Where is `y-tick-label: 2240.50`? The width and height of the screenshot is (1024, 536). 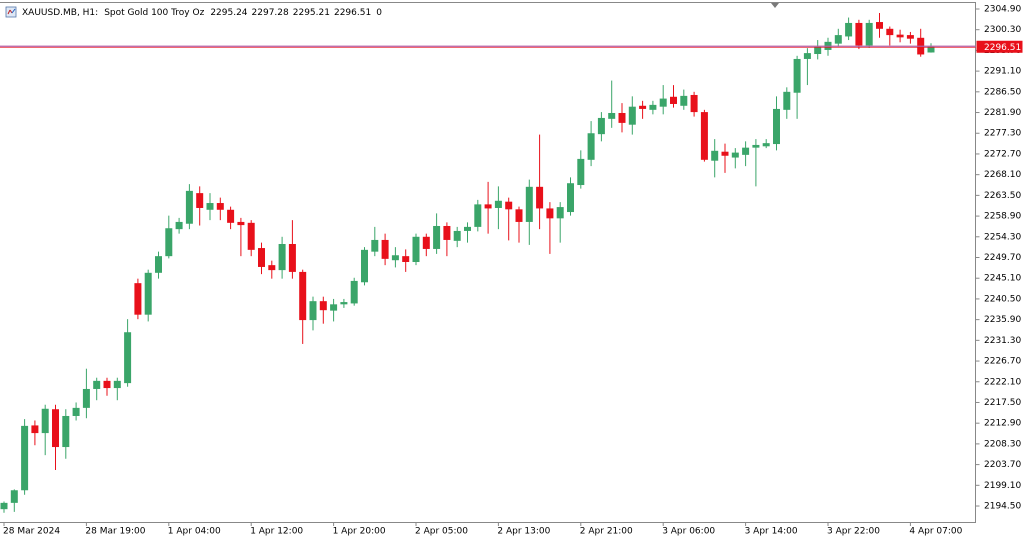 y-tick-label: 2240.50 is located at coordinates (1002, 299).